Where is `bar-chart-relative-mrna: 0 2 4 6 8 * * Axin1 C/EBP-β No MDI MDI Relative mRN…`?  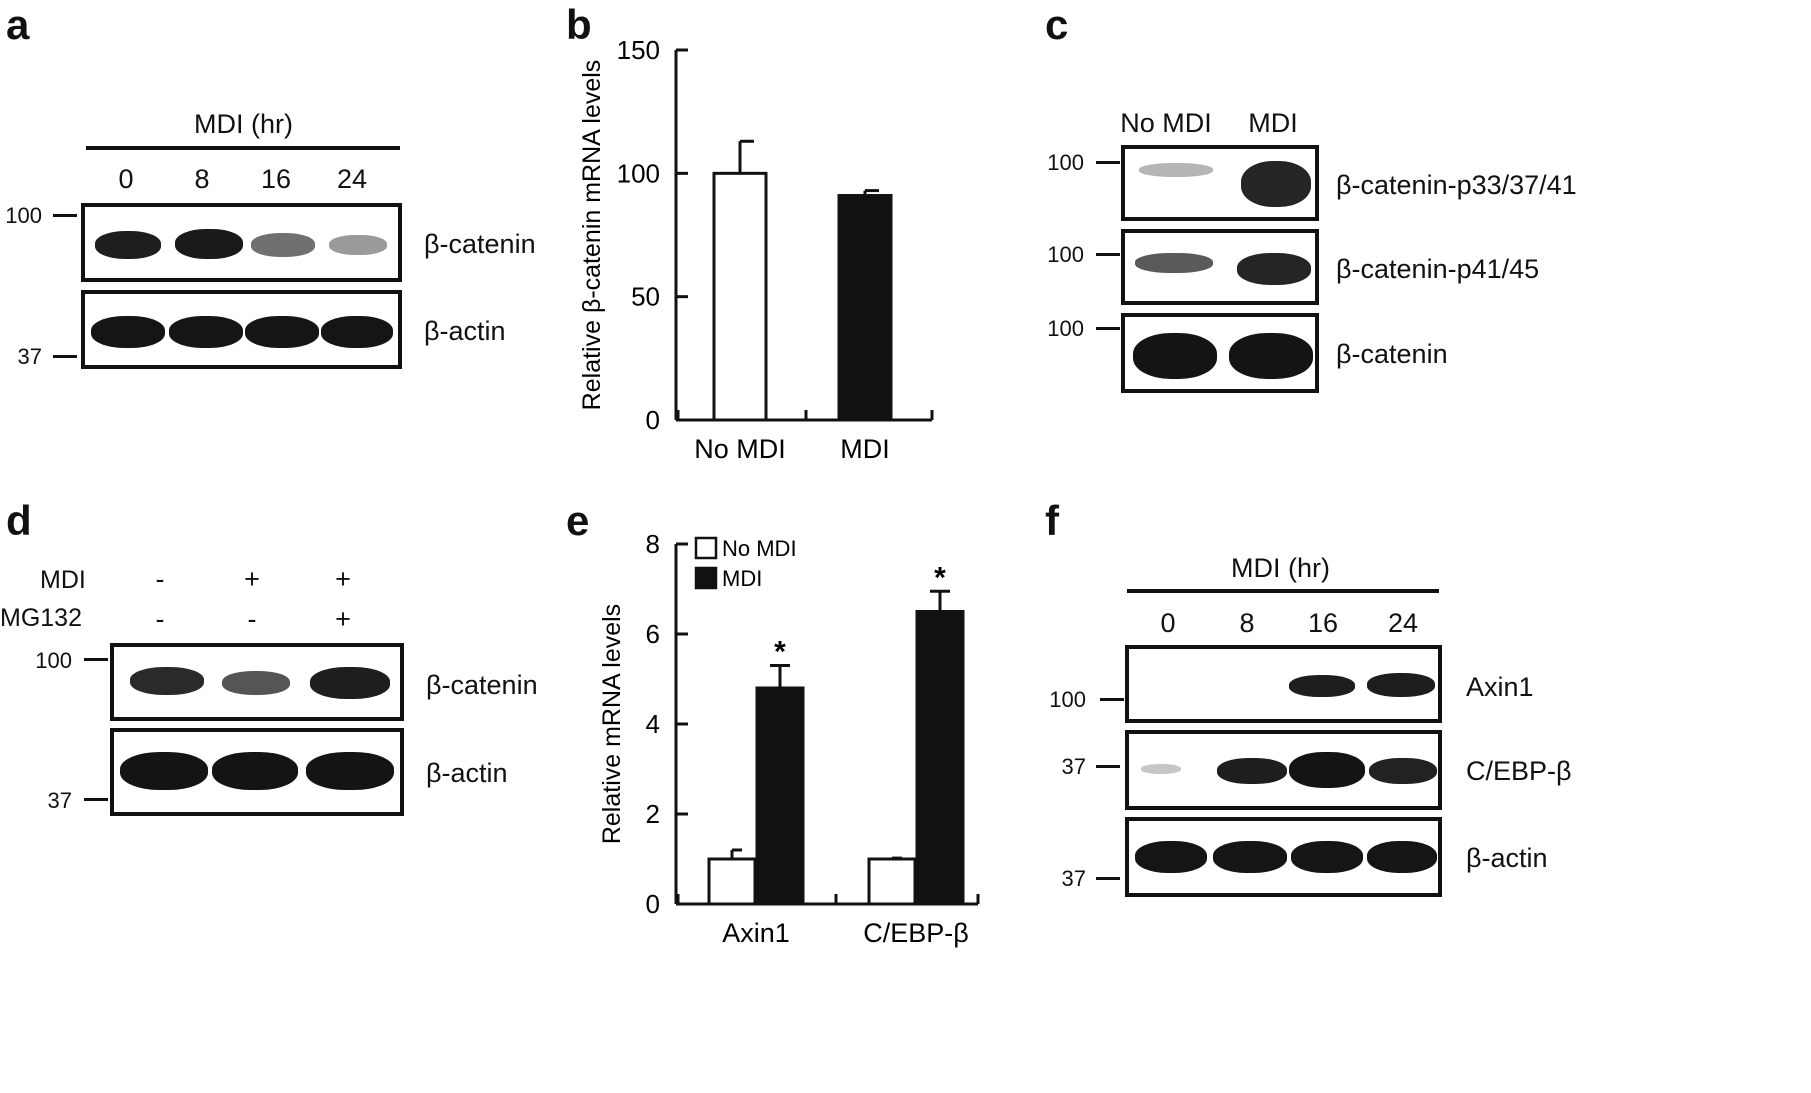 bar-chart-relative-mrna: 0 2 4 6 8 * * Axin1 C/EBP-β No MDI MDI Relative mRN… is located at coordinates (789, 738).